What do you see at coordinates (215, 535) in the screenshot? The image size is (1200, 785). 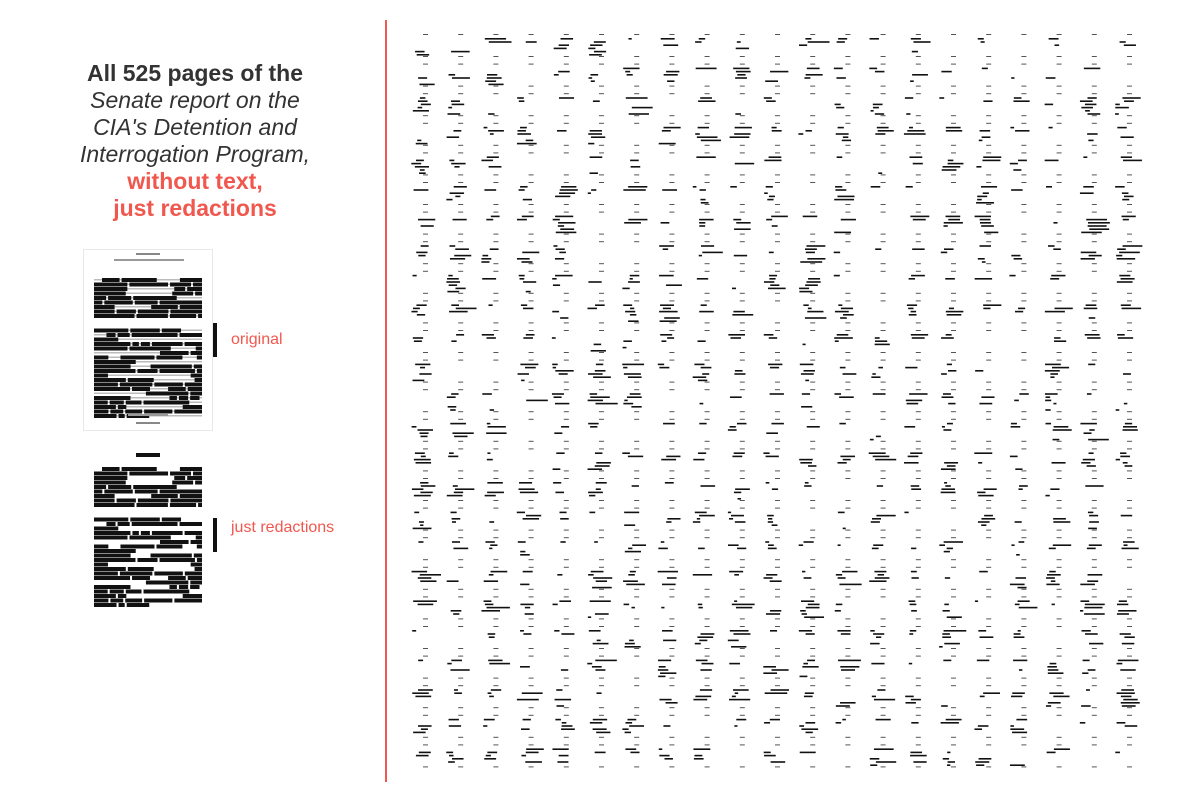 I see `redactions-bracket` at bounding box center [215, 535].